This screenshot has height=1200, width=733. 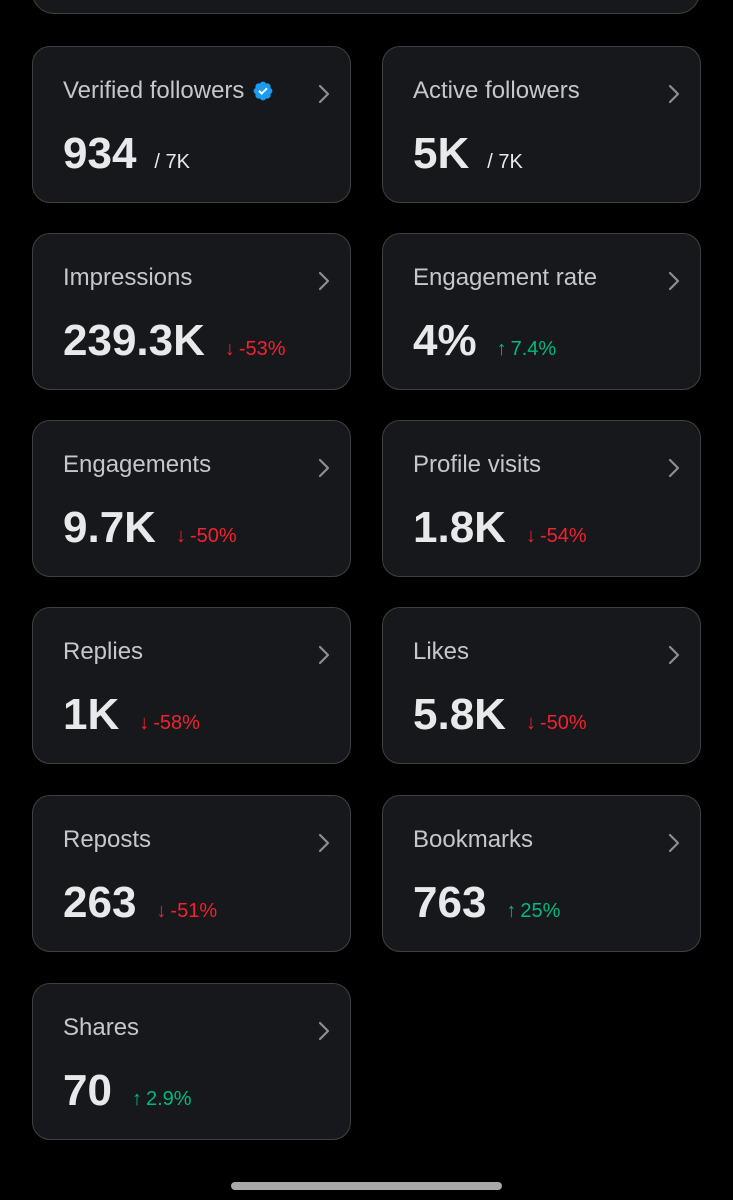 What do you see at coordinates (194, 911) in the screenshot?
I see `metric-change-value: -51%` at bounding box center [194, 911].